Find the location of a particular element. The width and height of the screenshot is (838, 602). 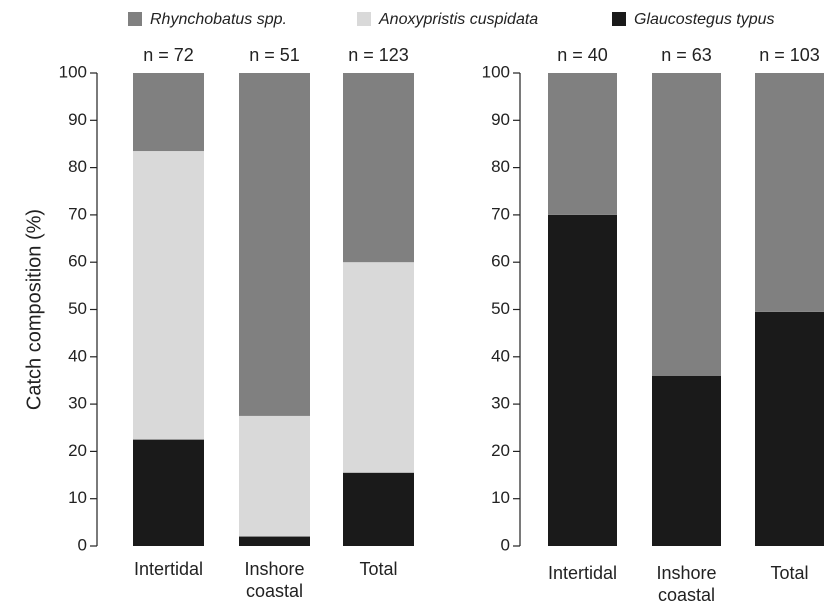

legend-label: Anoxypristis cuspidata is located at coordinates (458, 19).